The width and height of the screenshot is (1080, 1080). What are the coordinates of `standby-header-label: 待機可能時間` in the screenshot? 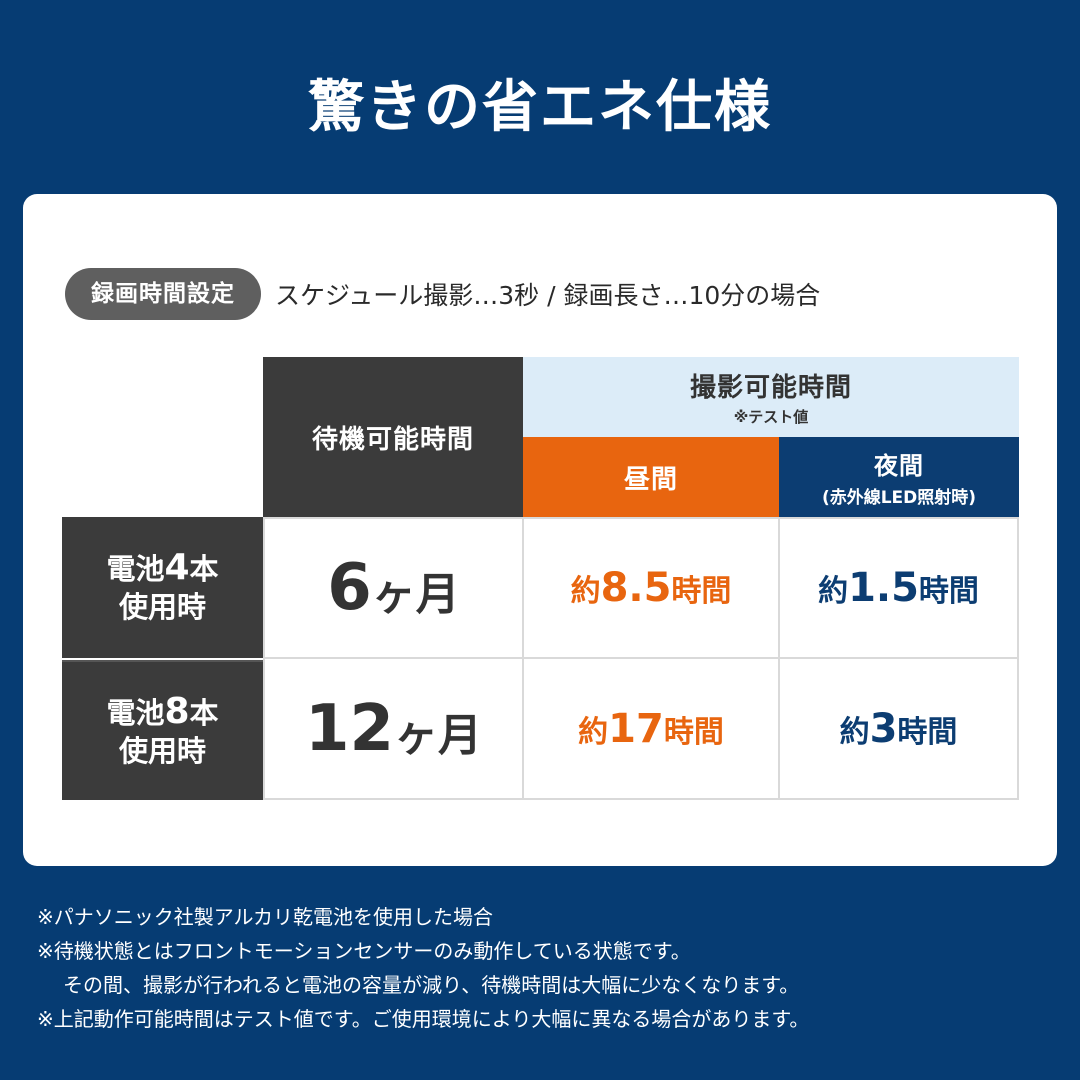 It's located at (392, 439).